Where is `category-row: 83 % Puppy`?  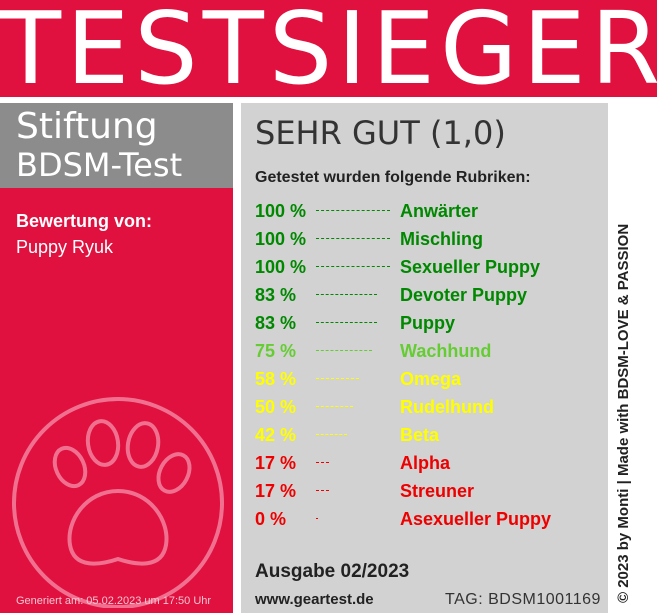
category-row: 83 % Puppy is located at coordinates (430, 325).